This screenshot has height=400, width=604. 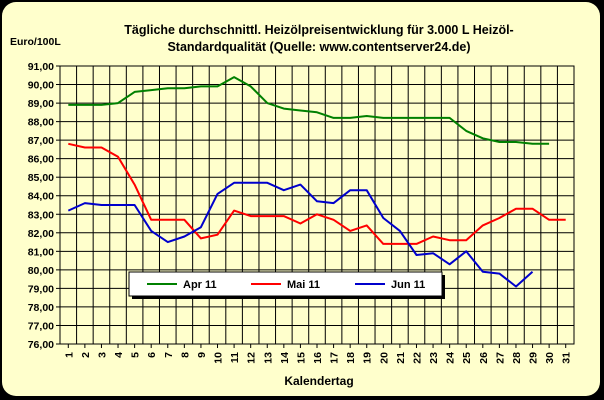 I want to click on legend-label-2: Mai 11, so click(x=303, y=285).